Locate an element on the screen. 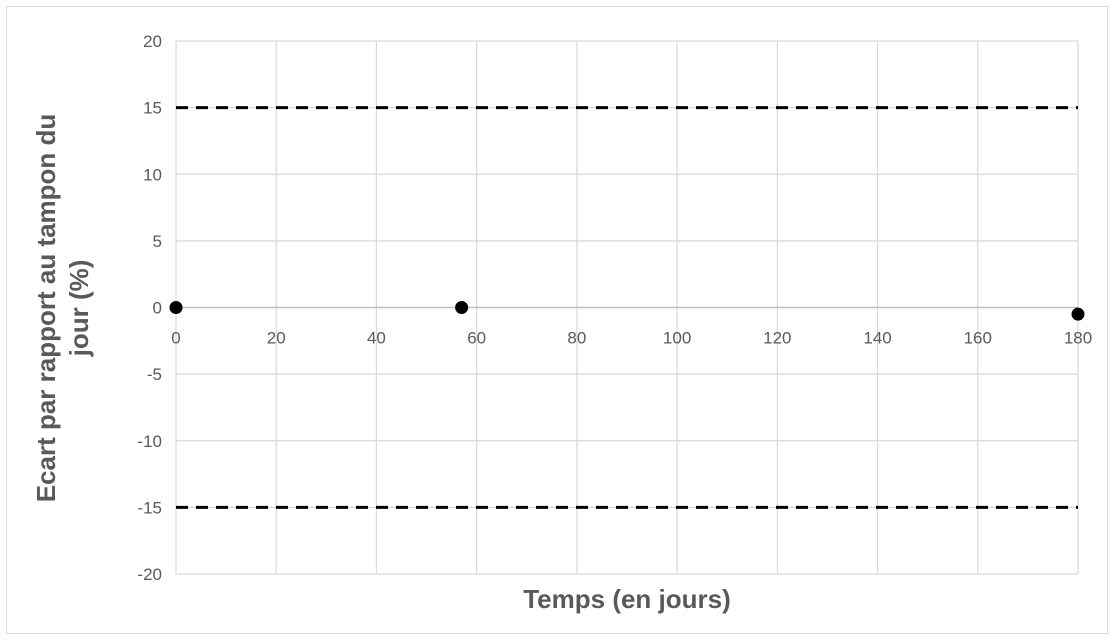 Image resolution: width=1116 pixels, height=640 pixels. data-points is located at coordinates (627, 311).